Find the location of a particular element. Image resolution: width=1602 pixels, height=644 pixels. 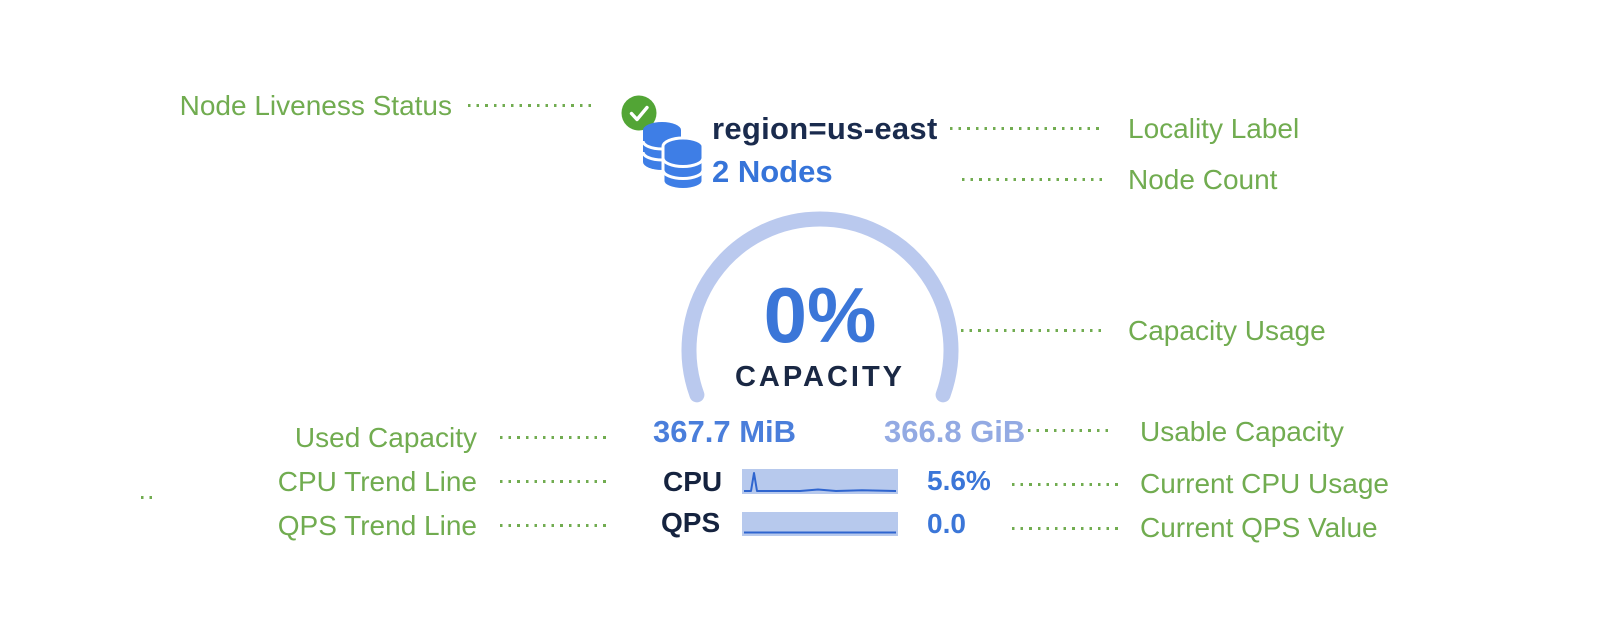

used-capacity-value: 367.7 MiB is located at coordinates (725, 431).